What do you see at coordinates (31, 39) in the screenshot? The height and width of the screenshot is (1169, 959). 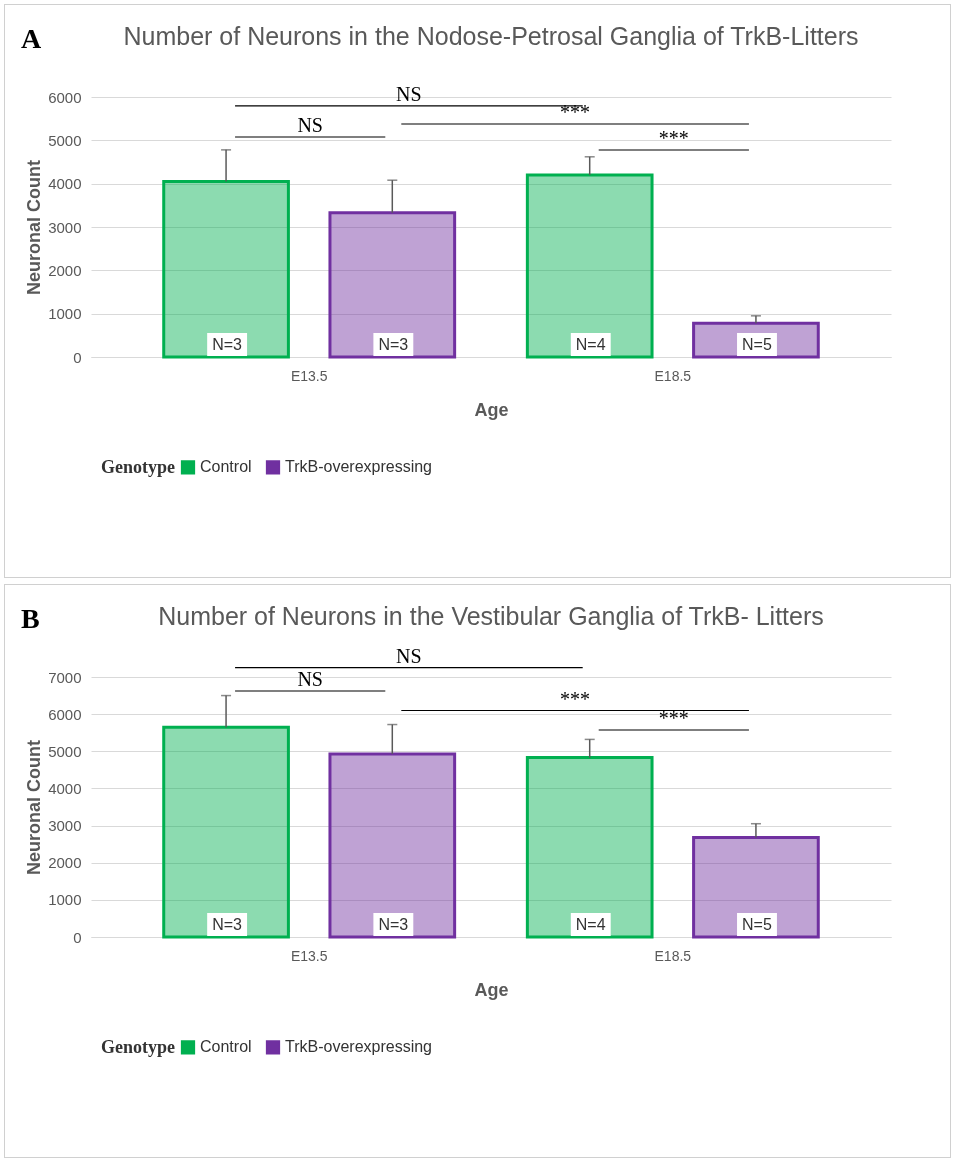 I see `text: A` at bounding box center [31, 39].